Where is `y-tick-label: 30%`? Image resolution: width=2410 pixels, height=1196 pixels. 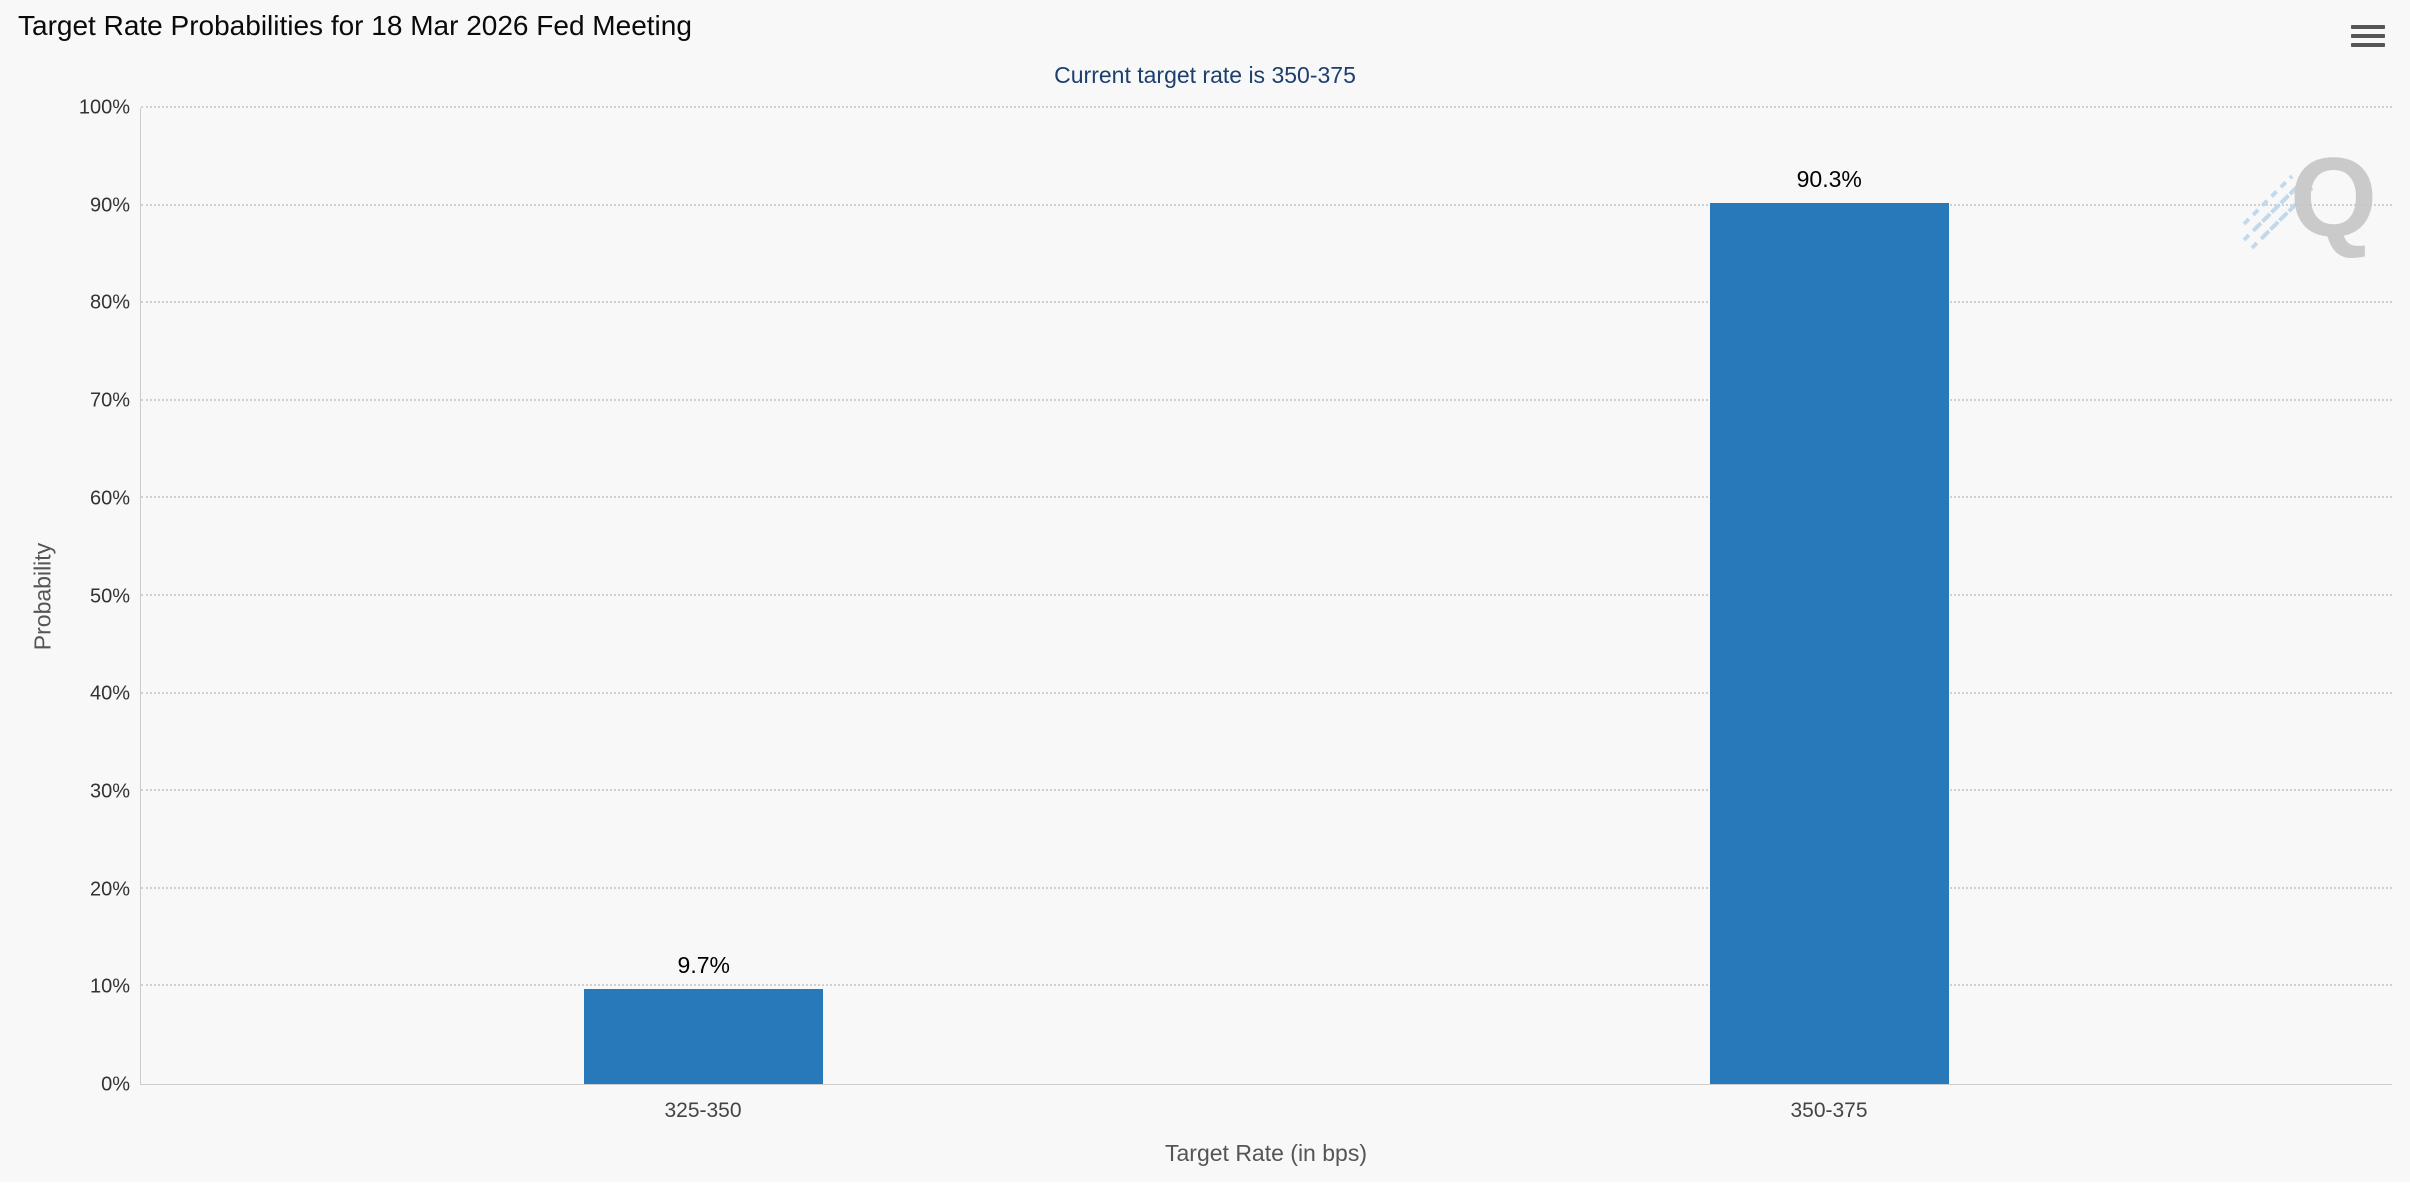
y-tick-label: 30% is located at coordinates (109, 791).